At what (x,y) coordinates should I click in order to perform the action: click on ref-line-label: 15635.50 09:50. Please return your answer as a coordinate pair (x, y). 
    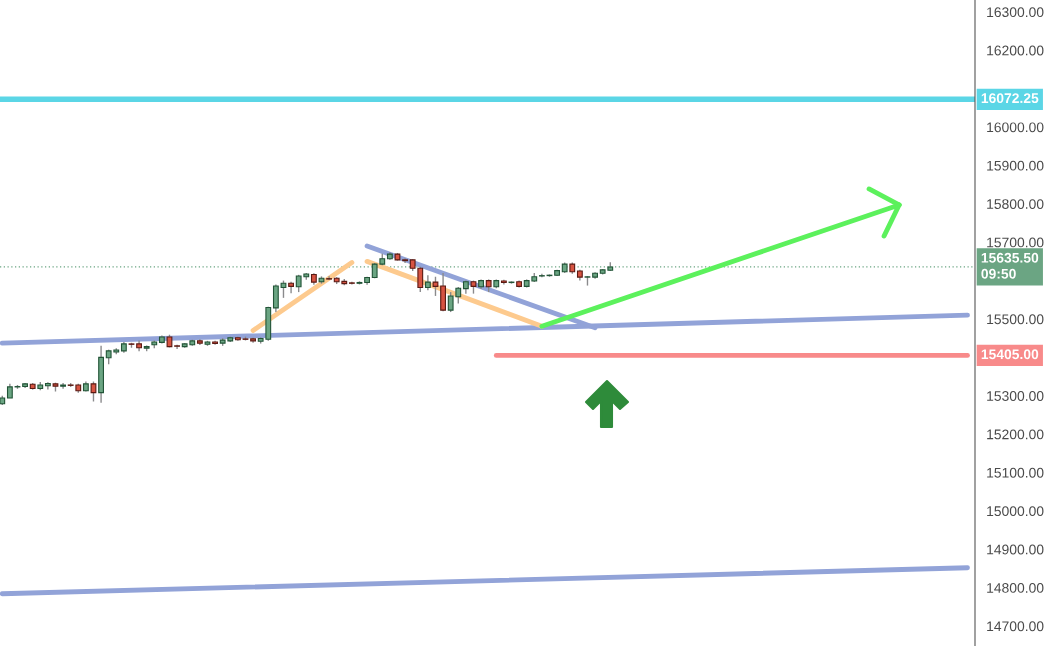
    Looking at the image, I should click on (1010, 265).